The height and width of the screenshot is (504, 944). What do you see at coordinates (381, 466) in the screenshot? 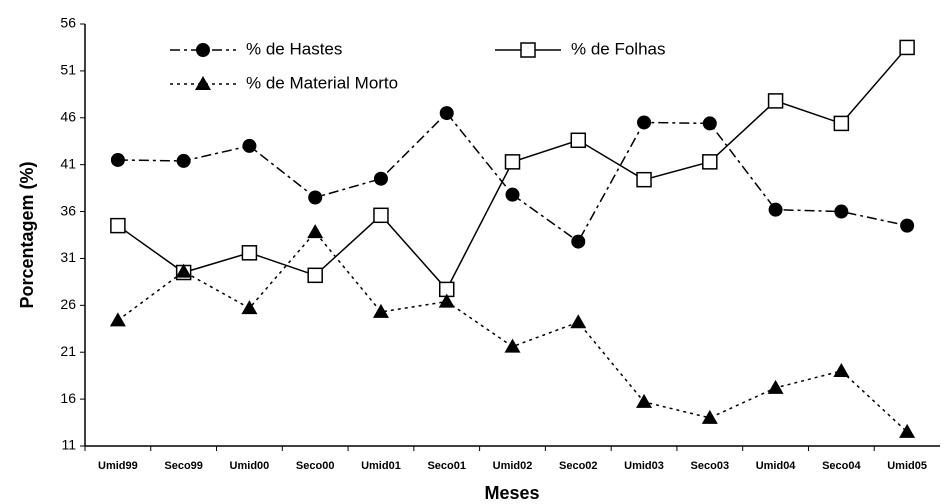
I see `x-tick-label: Umid01` at bounding box center [381, 466].